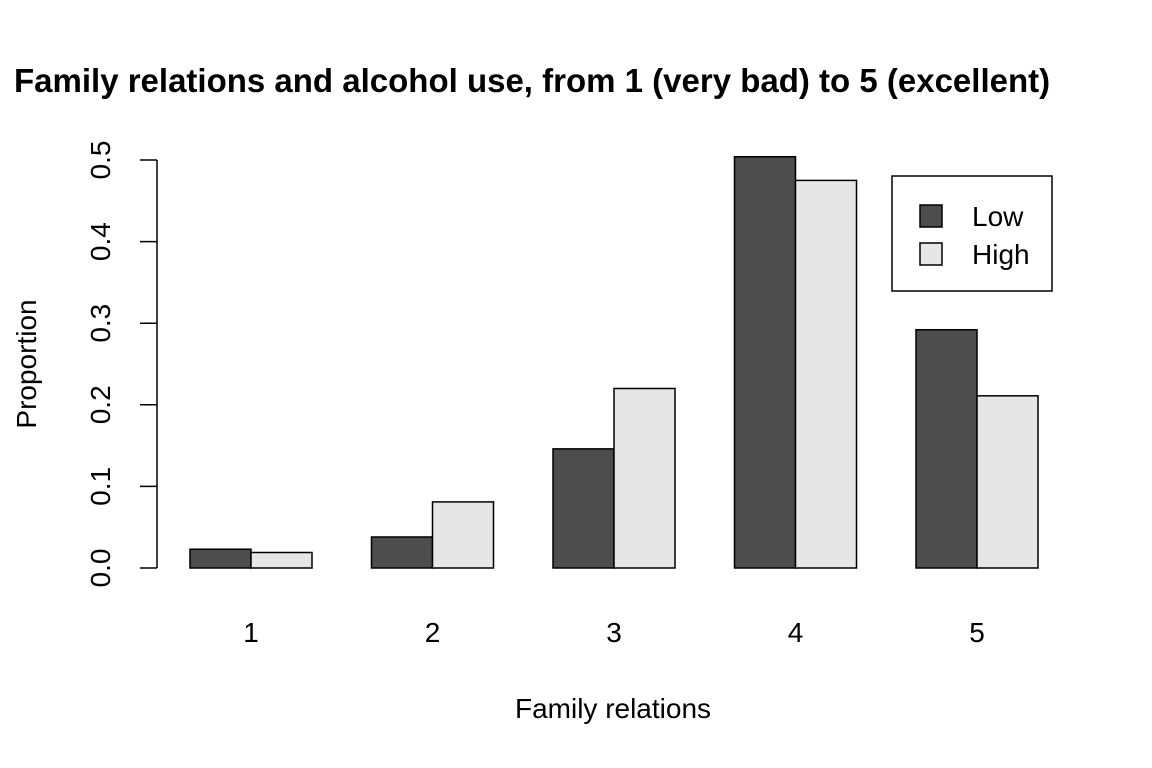 The height and width of the screenshot is (768, 1152). I want to click on legend-swatch-low, so click(931, 216).